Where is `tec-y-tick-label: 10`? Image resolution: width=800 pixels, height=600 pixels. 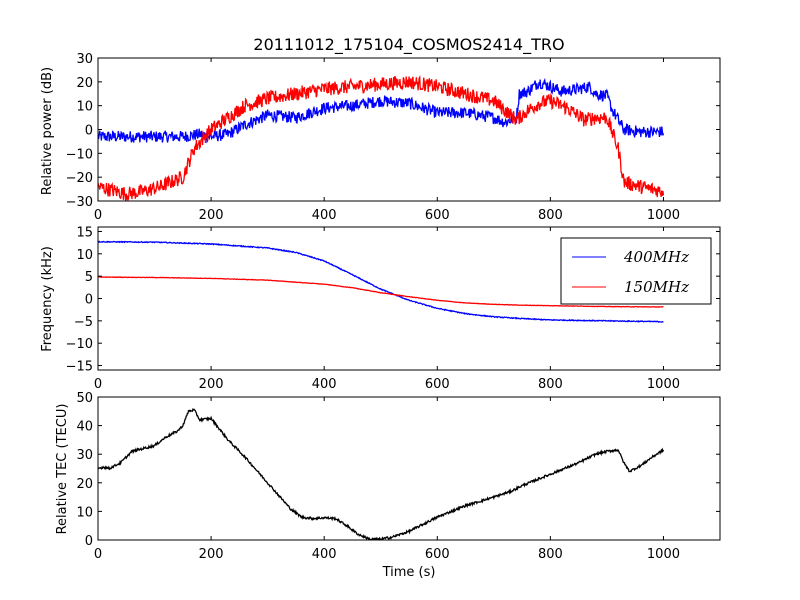 tec-y-tick-label: 10 is located at coordinates (84, 512).